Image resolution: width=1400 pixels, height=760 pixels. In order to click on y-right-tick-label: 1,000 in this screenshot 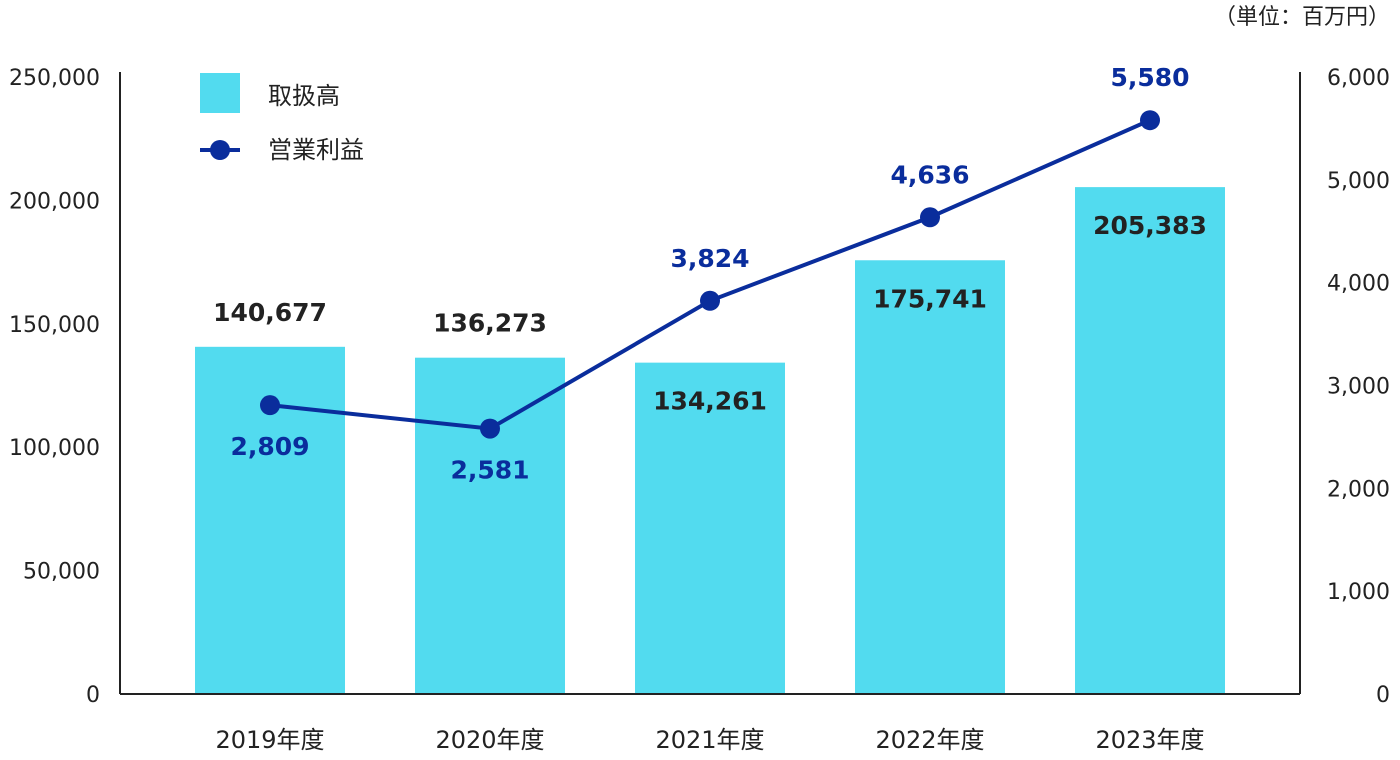, I will do `click(1358, 592)`.